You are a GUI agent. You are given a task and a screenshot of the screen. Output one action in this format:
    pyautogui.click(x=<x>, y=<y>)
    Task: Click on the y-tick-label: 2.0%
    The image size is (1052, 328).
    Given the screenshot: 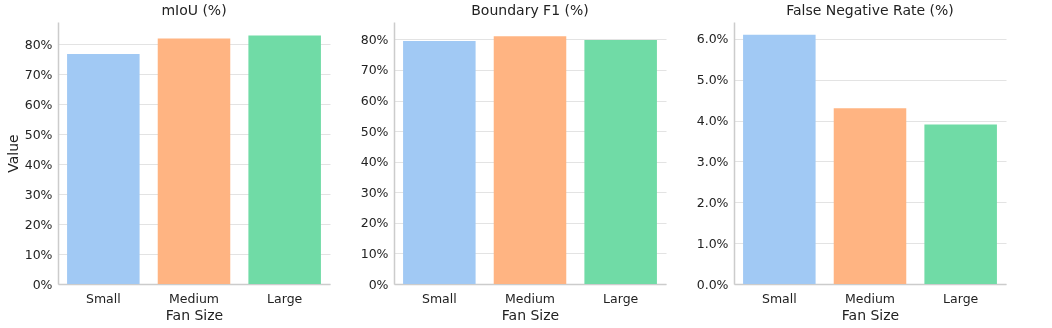 What is the action you would take?
    pyautogui.click(x=712, y=202)
    